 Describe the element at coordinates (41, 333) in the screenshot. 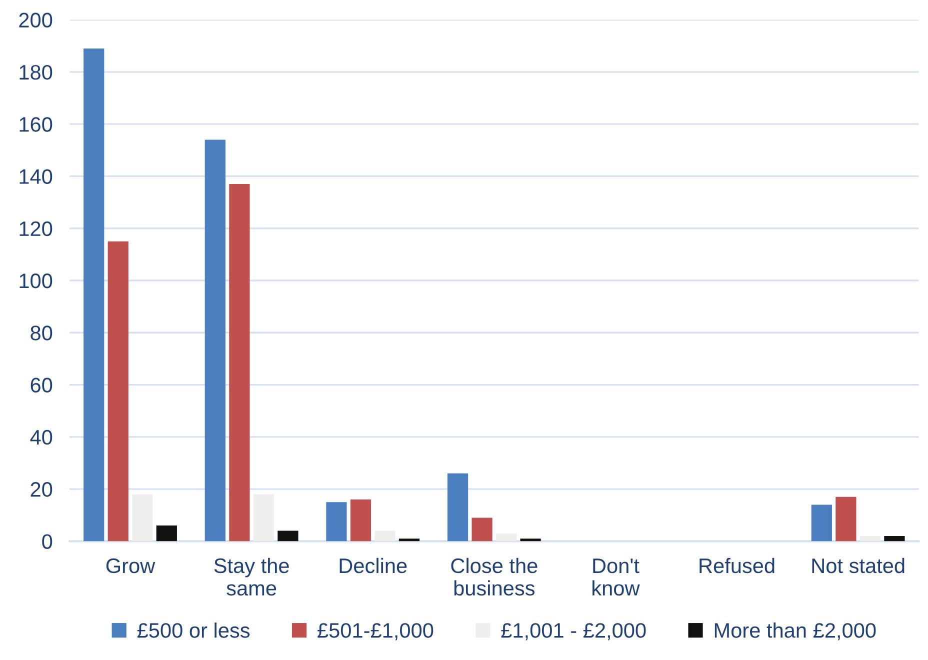

I see `y-tick-label: 80` at that location.